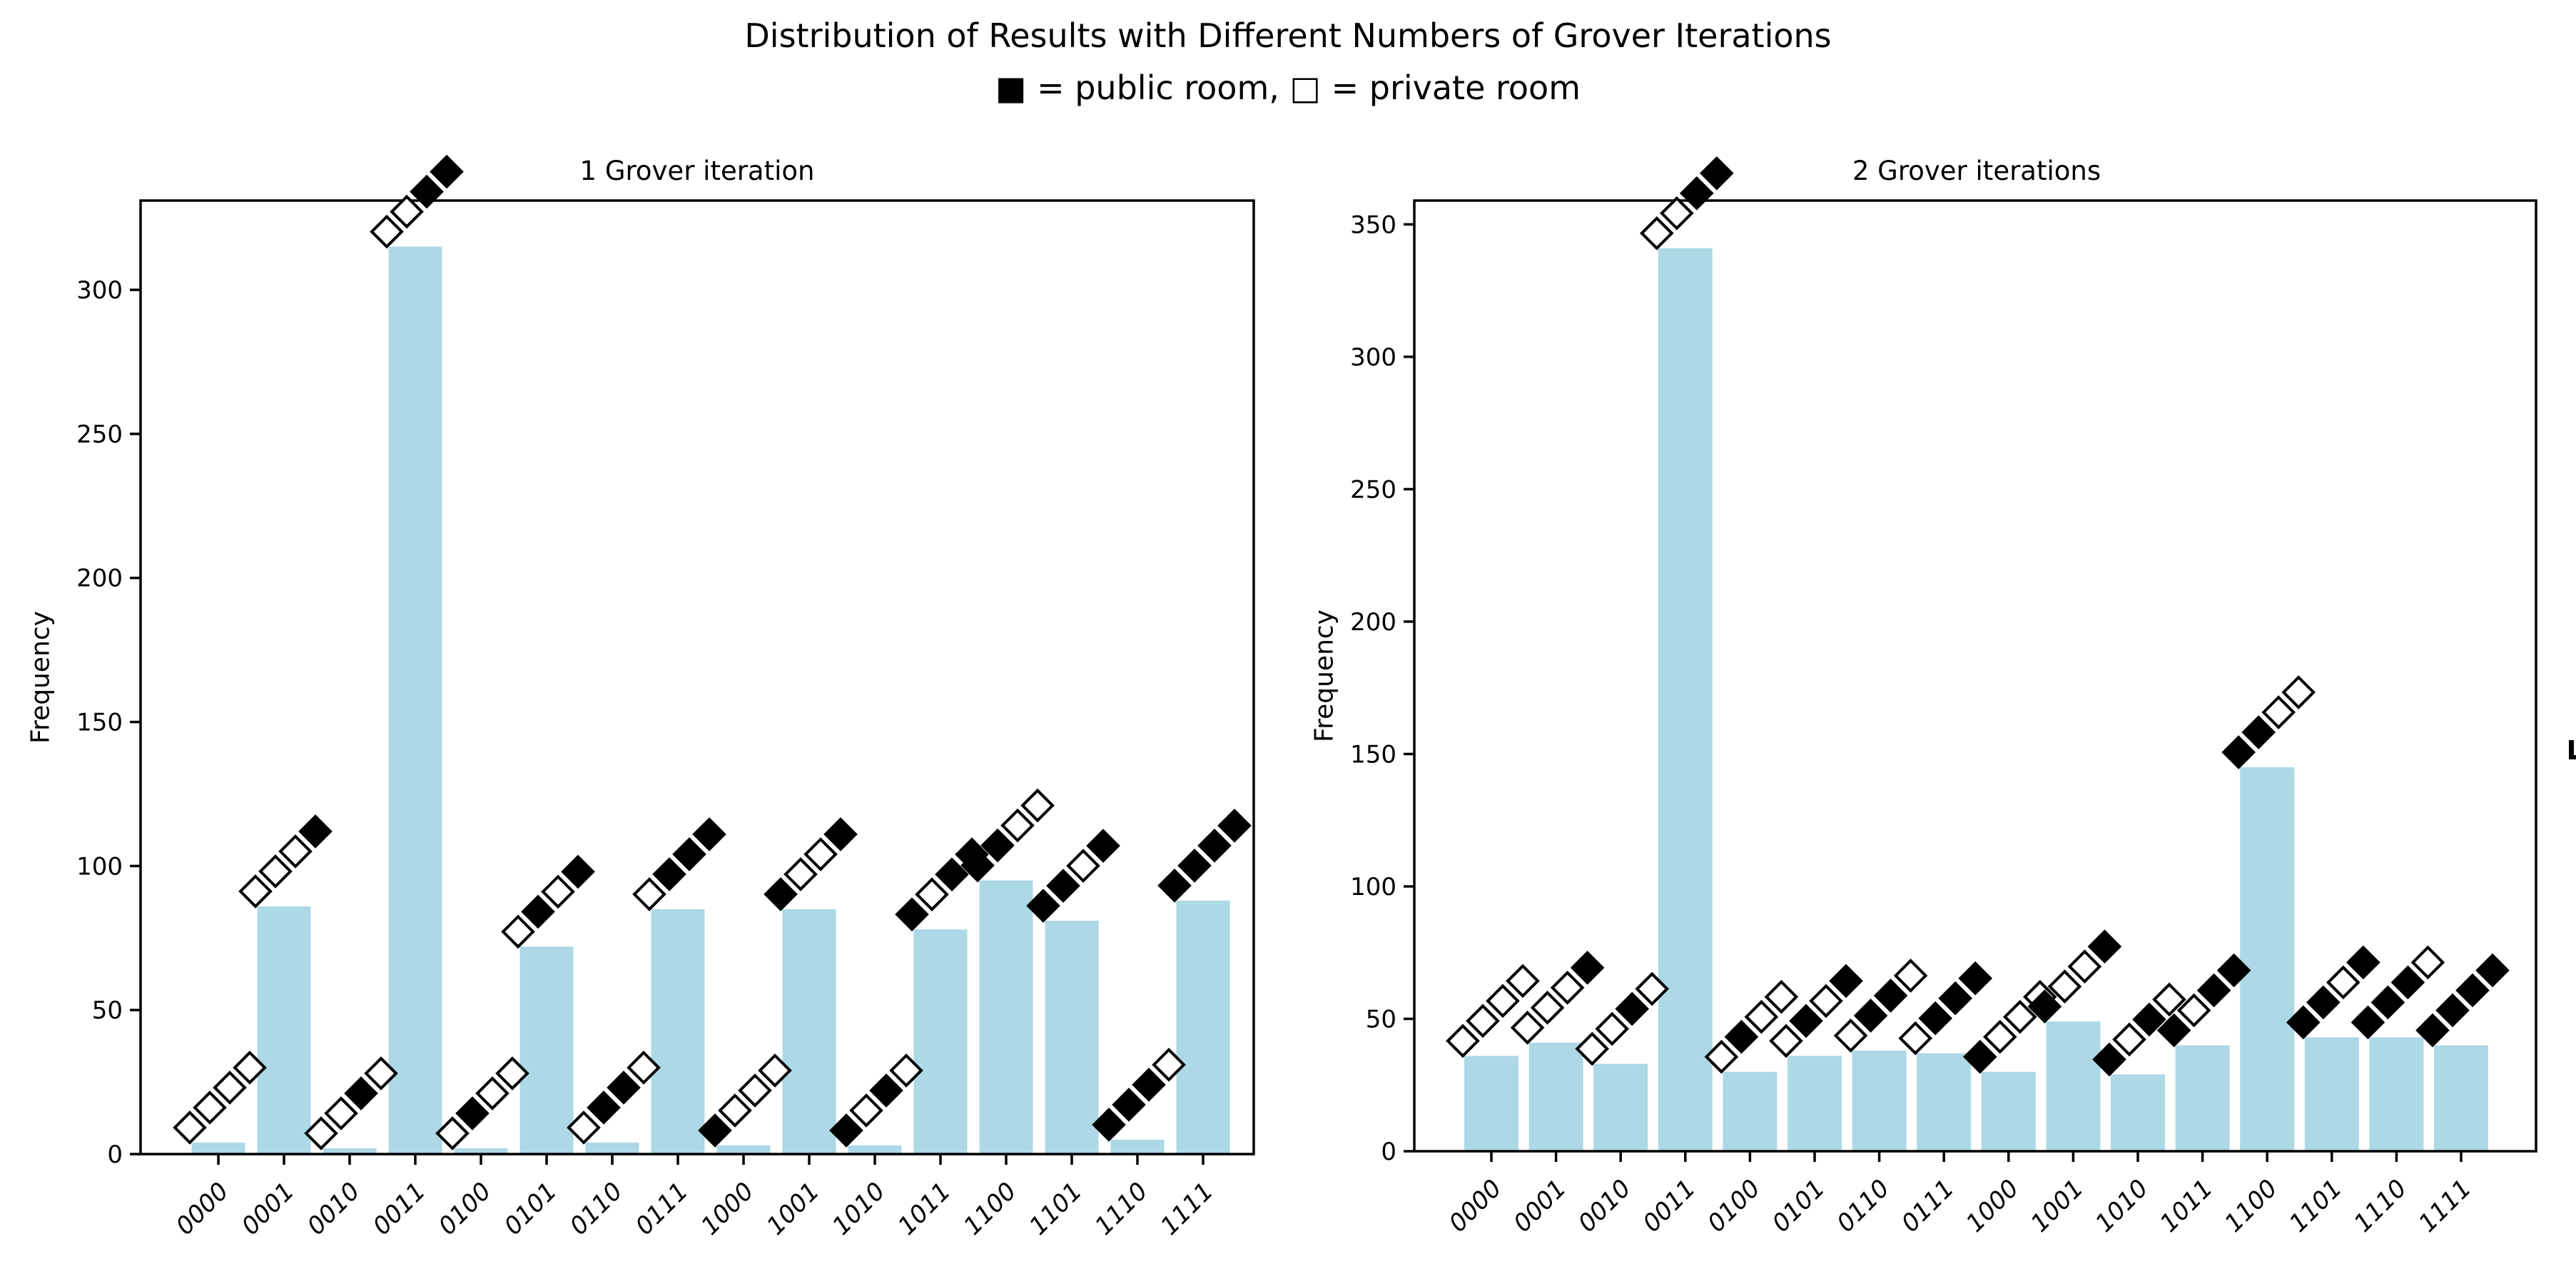 The height and width of the screenshot is (1269, 2576). I want to click on xtick-label-0110: 0110, so click(1863, 1206).